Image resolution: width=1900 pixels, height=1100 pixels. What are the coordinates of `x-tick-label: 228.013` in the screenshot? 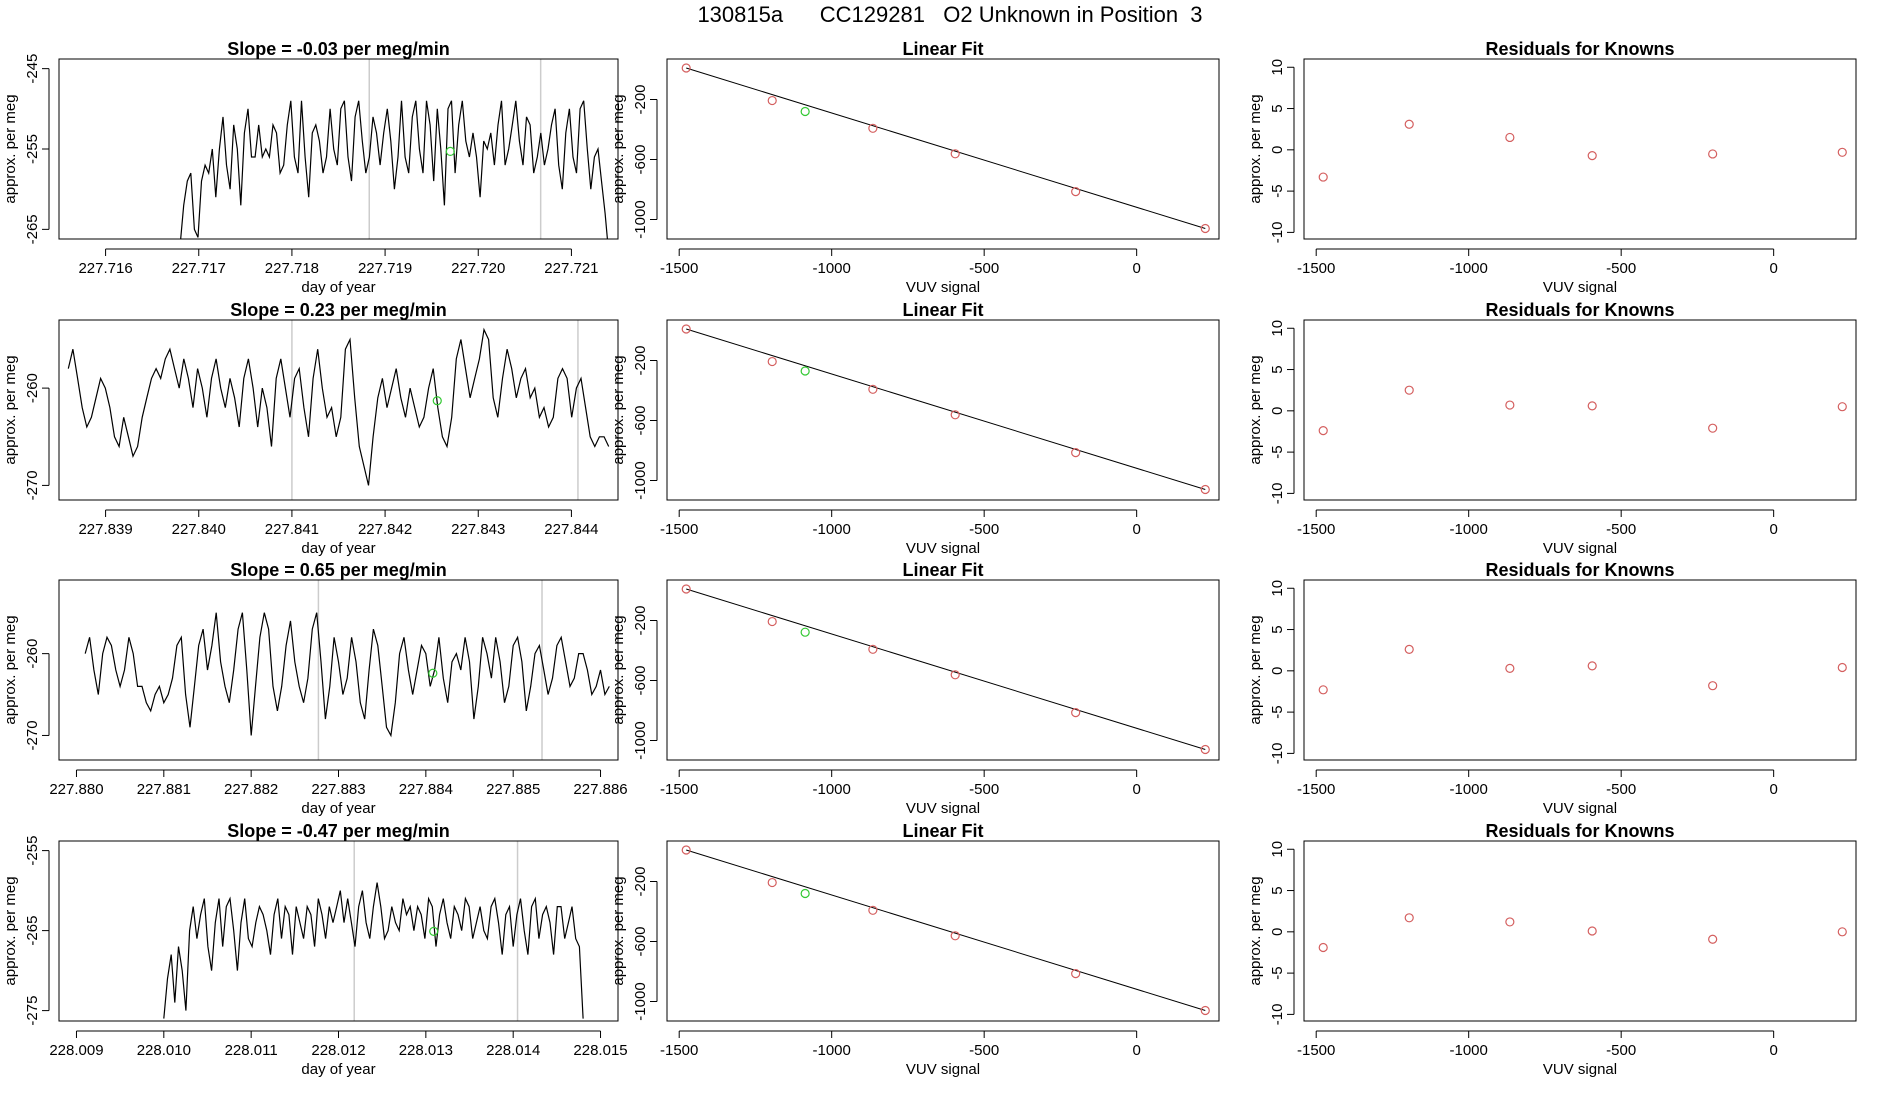 It's located at (426, 1050).